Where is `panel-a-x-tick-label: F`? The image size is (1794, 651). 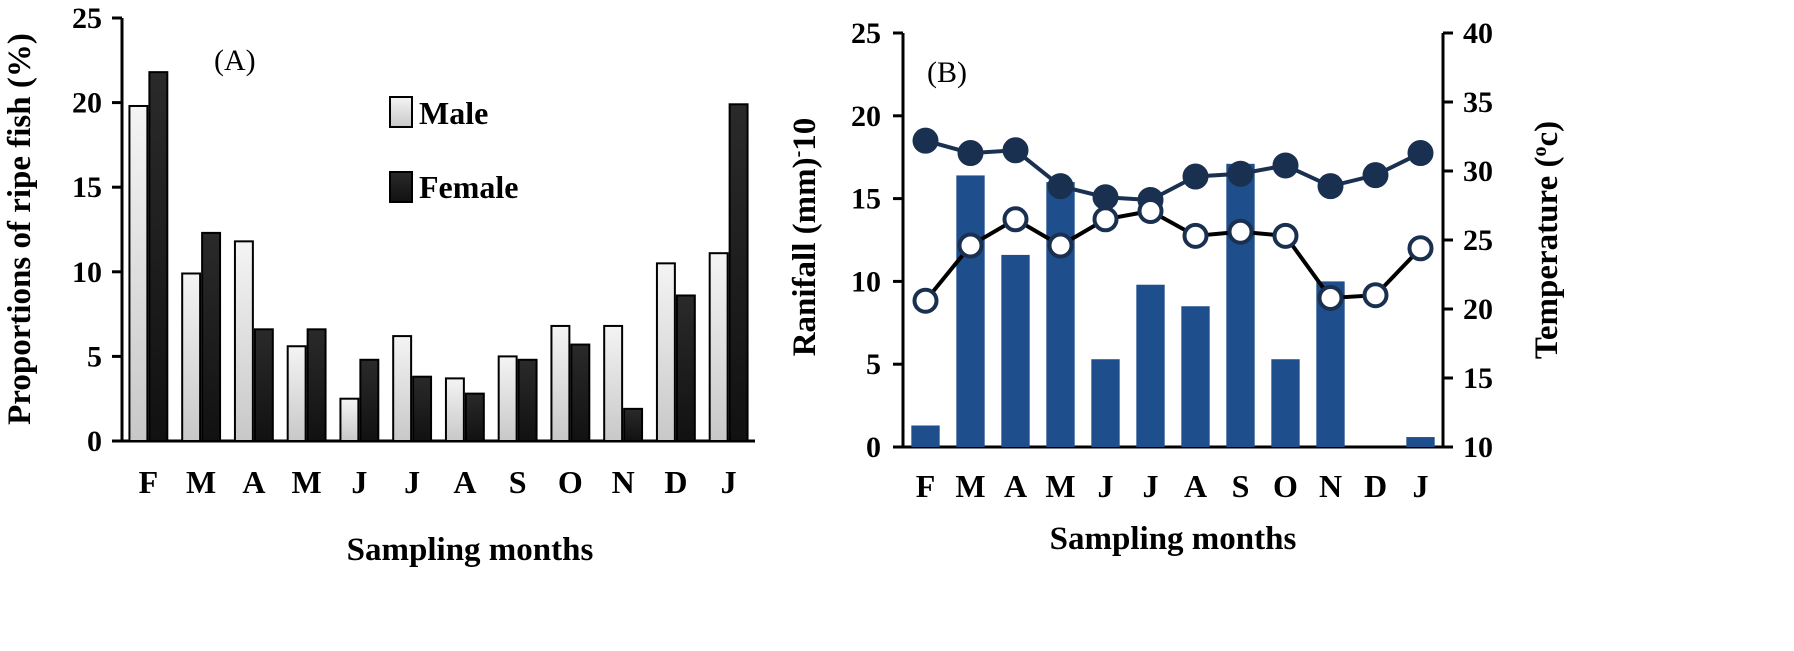 panel-a-x-tick-label: F is located at coordinates (149, 482).